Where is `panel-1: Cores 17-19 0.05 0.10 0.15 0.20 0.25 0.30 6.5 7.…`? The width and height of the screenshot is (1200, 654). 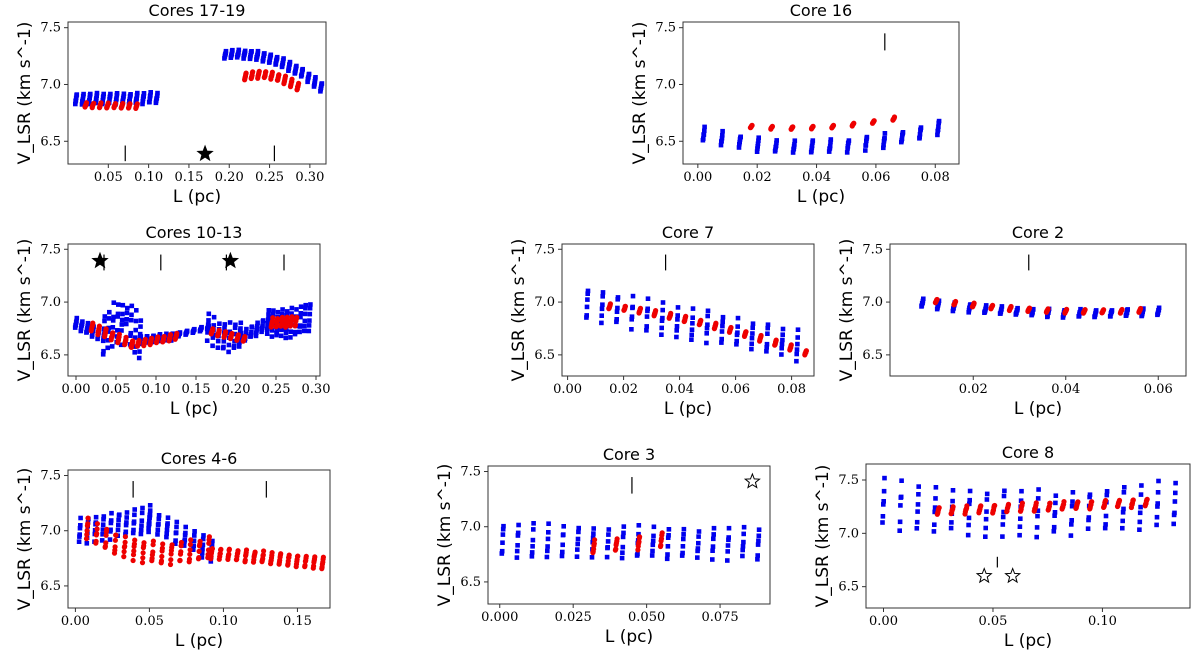
panel-1: Cores 17-19 0.05 0.10 0.15 0.20 0.25 0.30 6.5 7.… is located at coordinates (171, 104).